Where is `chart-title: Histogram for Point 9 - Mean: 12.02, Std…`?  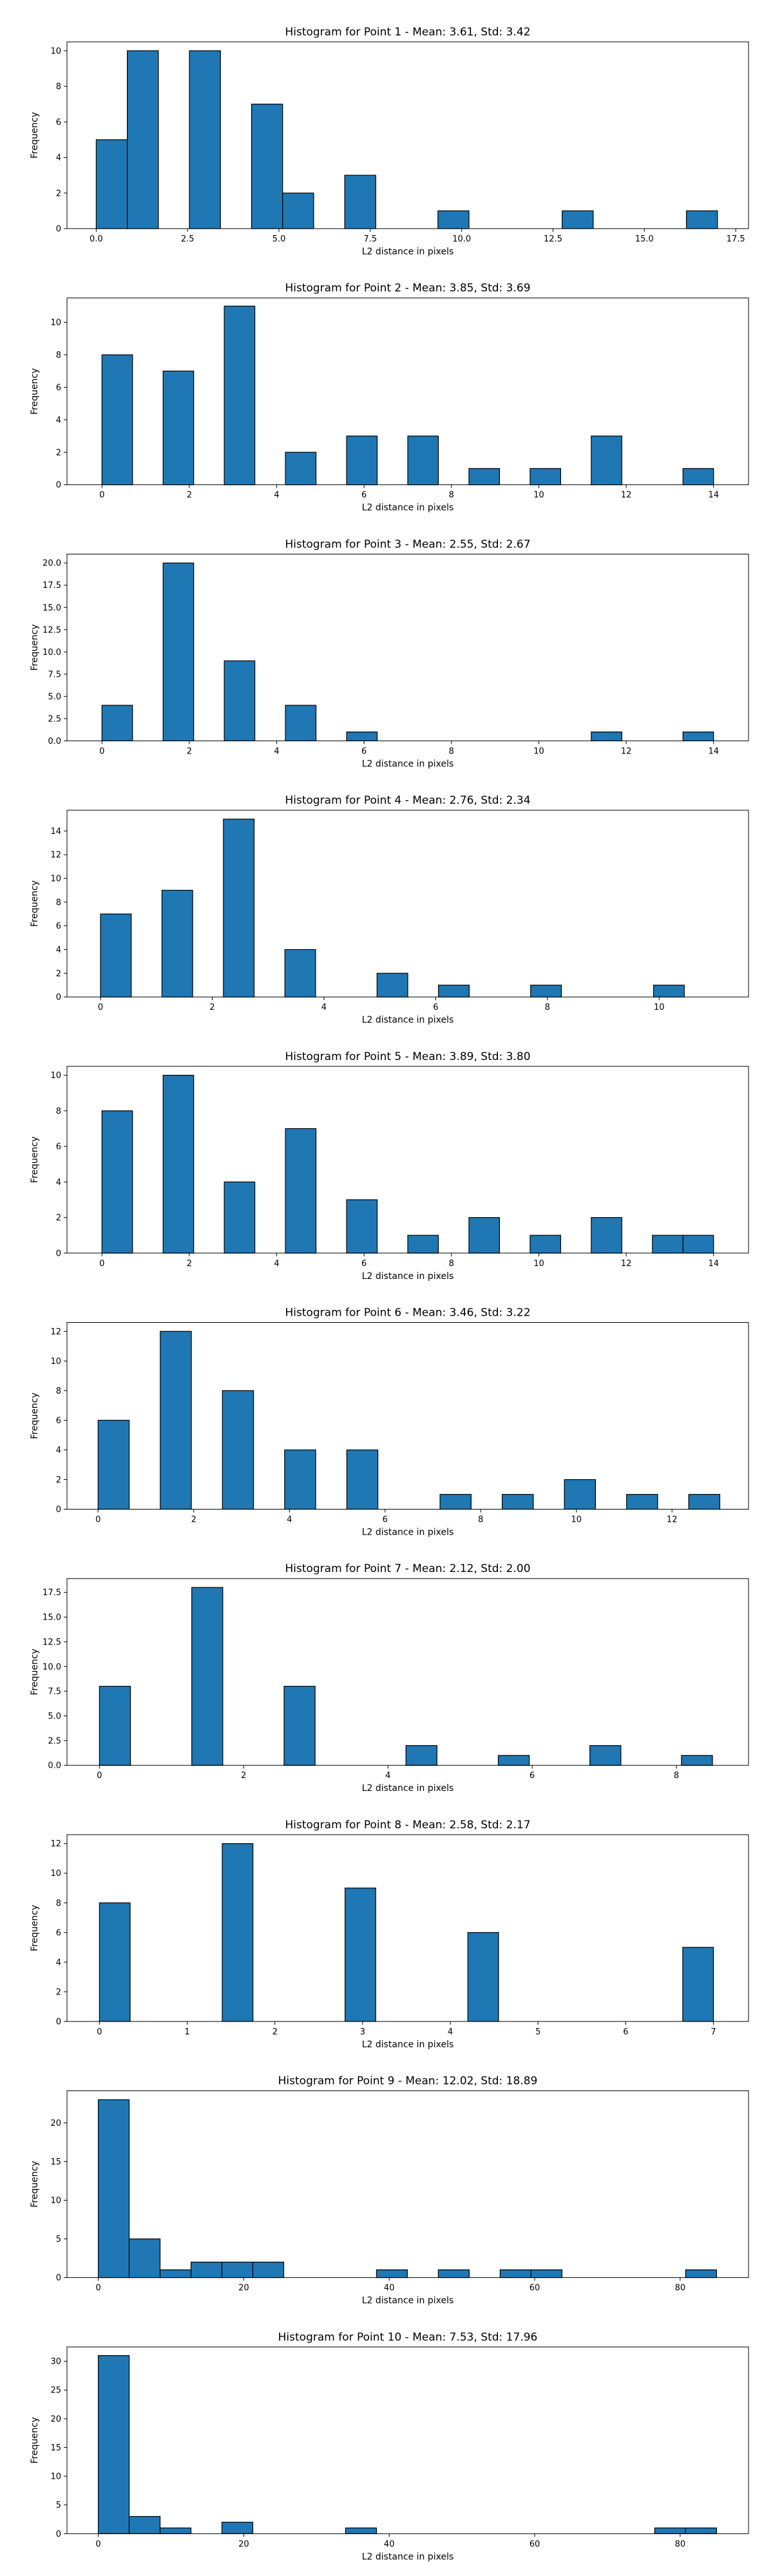
chart-title: Histogram for Point 9 - Mean: 12.02, Std… is located at coordinates (408, 2081).